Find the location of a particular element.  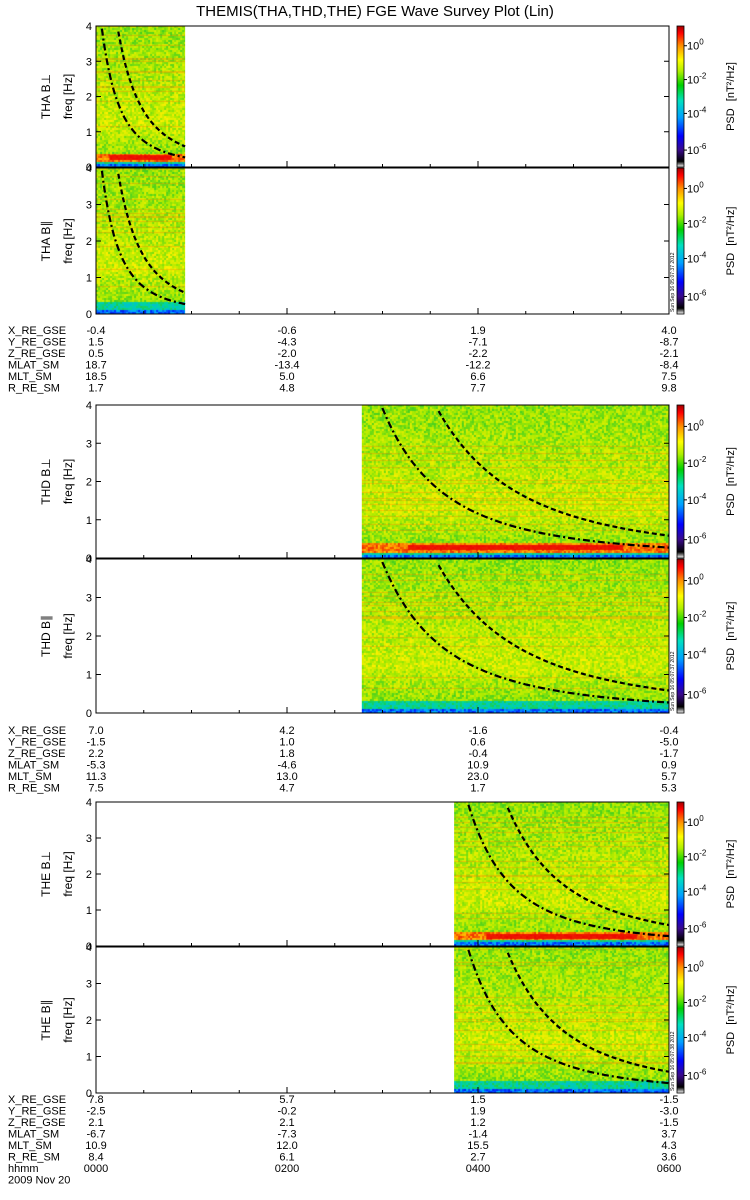

ephemeris-value: 2.1 is located at coordinates (286, 1123).